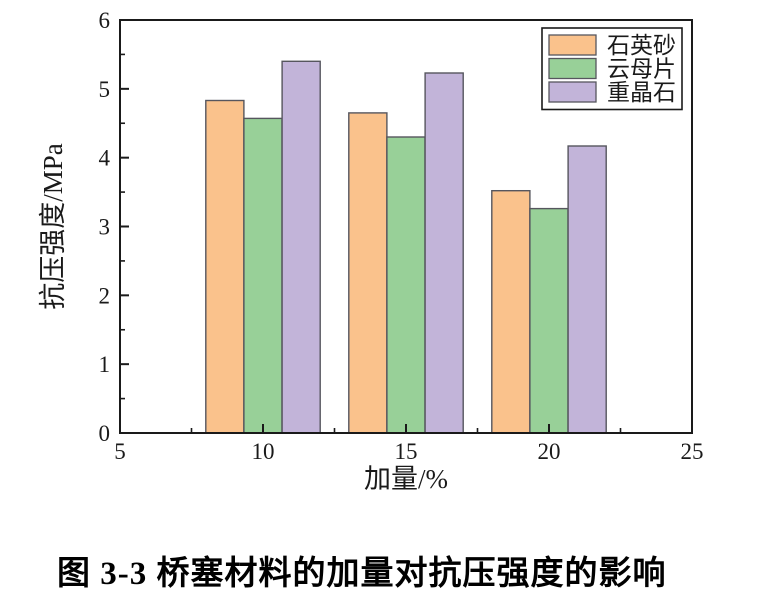 Image resolution: width=769 pixels, height=601 pixels. Describe the element at coordinates (263, 275) in the screenshot. I see `bar-云母片-10` at that location.